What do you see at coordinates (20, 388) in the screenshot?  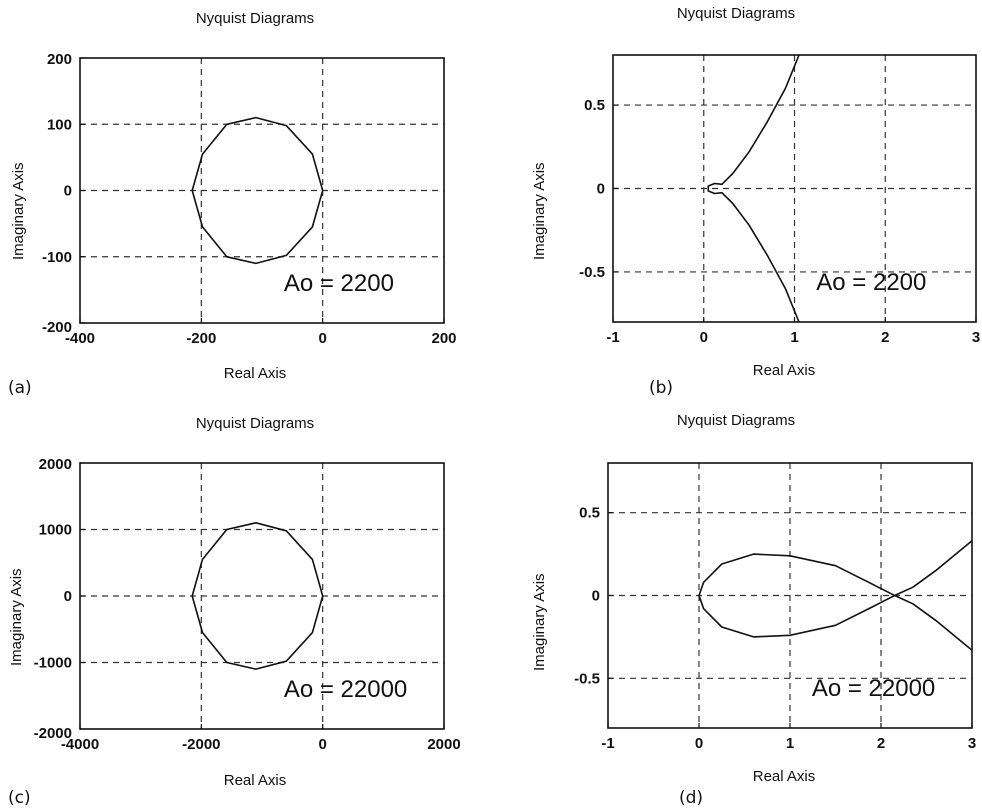 I see `panel-label: (a)` at bounding box center [20, 388].